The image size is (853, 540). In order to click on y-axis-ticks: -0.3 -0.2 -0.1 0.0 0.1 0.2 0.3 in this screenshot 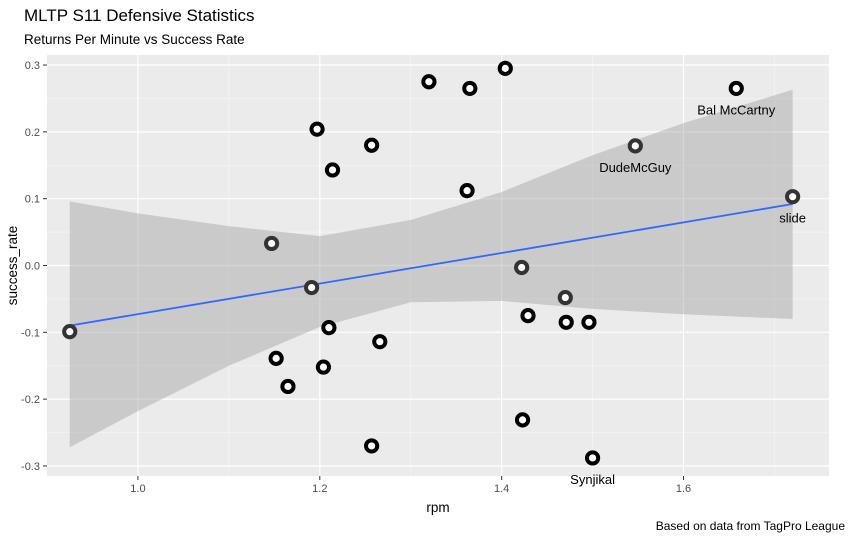, I will do `click(34, 266)`.